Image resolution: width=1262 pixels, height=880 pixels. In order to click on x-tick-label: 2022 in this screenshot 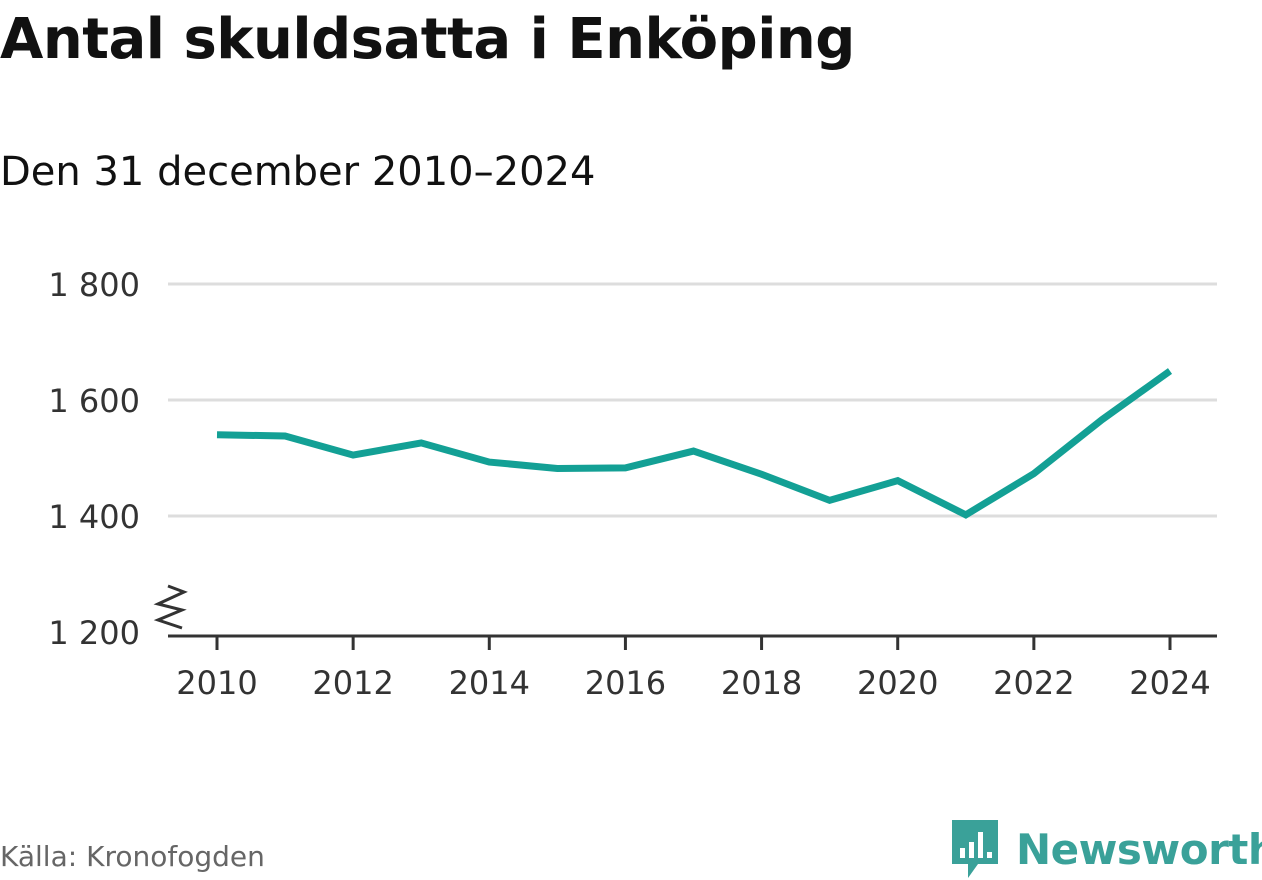, I will do `click(1033, 683)`.